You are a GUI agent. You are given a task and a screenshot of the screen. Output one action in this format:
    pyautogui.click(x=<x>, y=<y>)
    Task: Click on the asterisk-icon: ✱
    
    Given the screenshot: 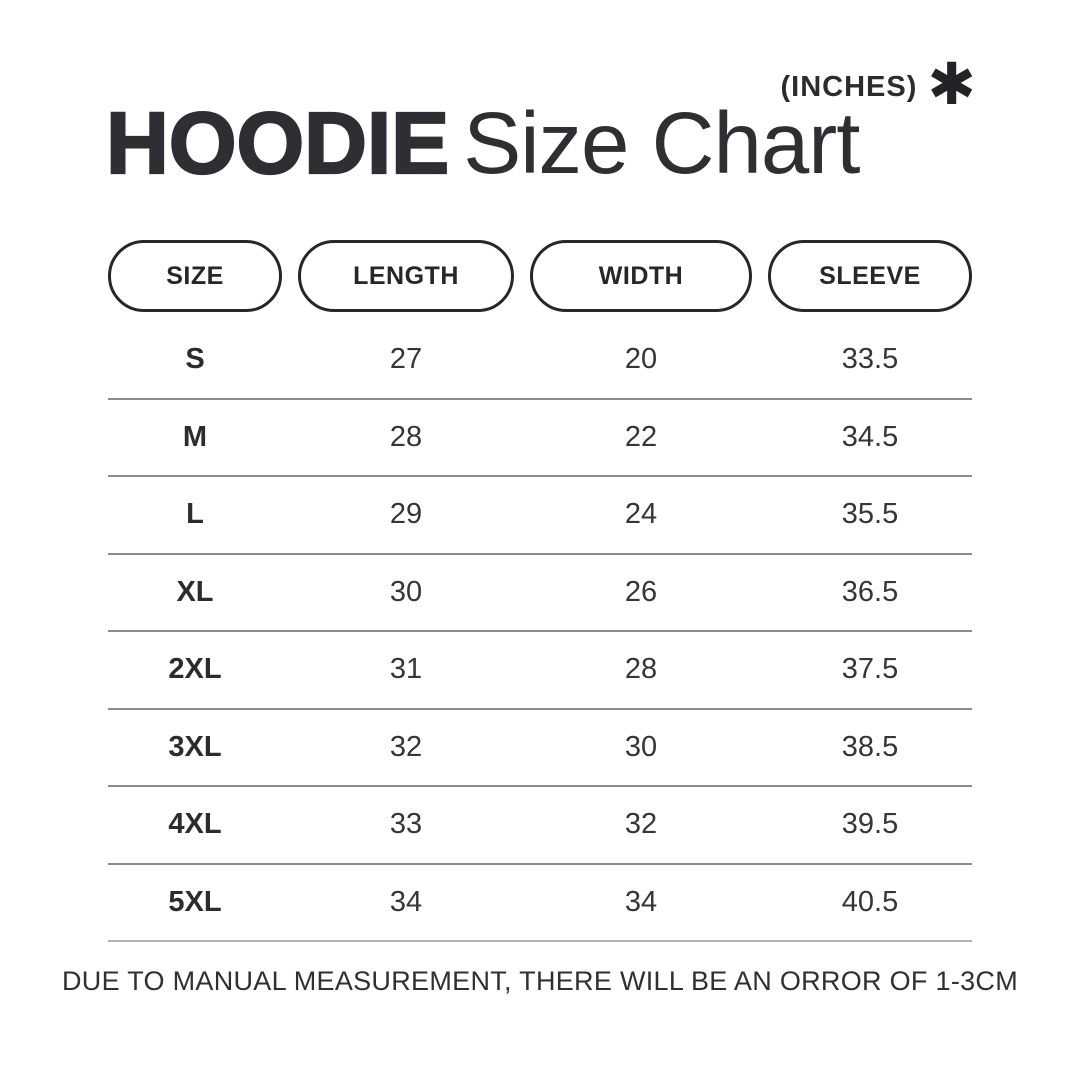 What is the action you would take?
    pyautogui.click(x=951, y=84)
    